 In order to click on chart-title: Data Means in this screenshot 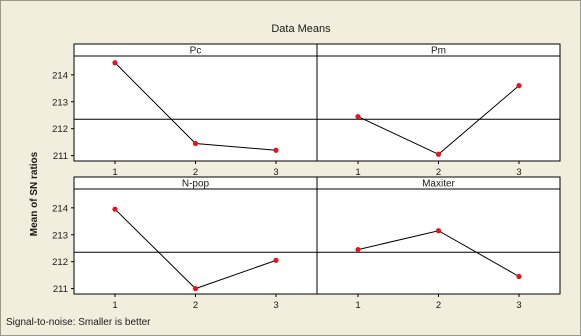, I will do `click(301, 29)`.